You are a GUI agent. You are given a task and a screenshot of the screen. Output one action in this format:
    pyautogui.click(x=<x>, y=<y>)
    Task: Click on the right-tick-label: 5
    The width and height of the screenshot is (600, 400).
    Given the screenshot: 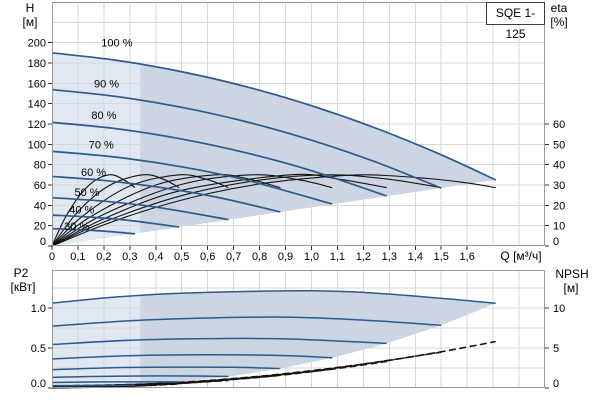 What is the action you would take?
    pyautogui.click(x=556, y=349)
    